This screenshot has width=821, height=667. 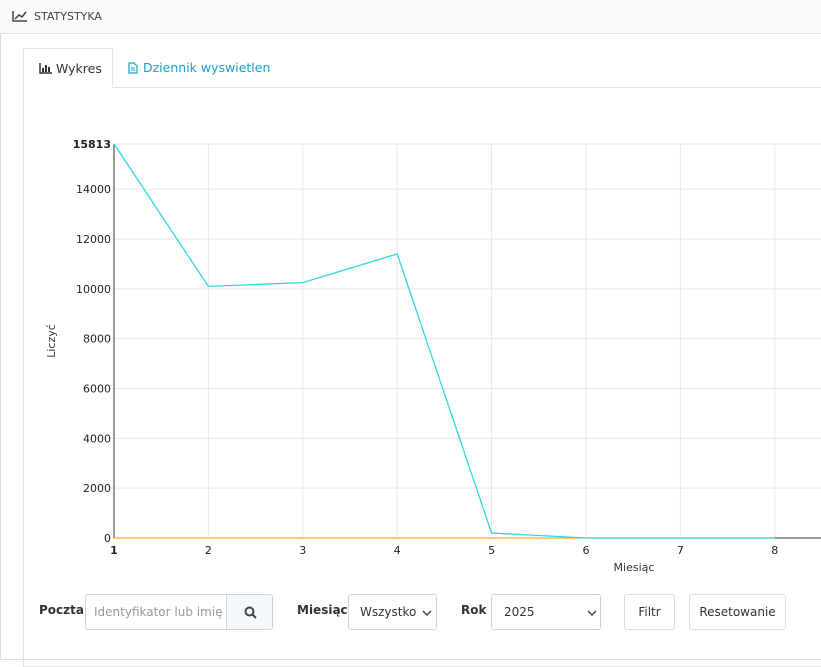 I want to click on chart-icon, so click(x=19, y=16).